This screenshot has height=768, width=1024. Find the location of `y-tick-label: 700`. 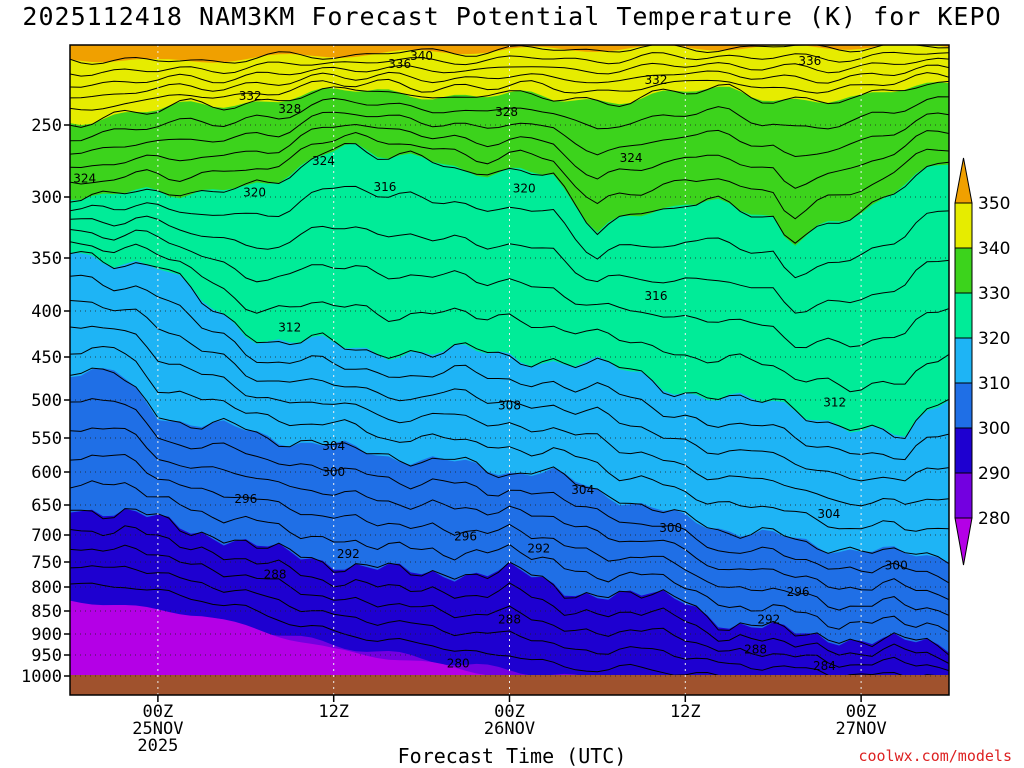

y-tick-label: 700 is located at coordinates (46, 536).